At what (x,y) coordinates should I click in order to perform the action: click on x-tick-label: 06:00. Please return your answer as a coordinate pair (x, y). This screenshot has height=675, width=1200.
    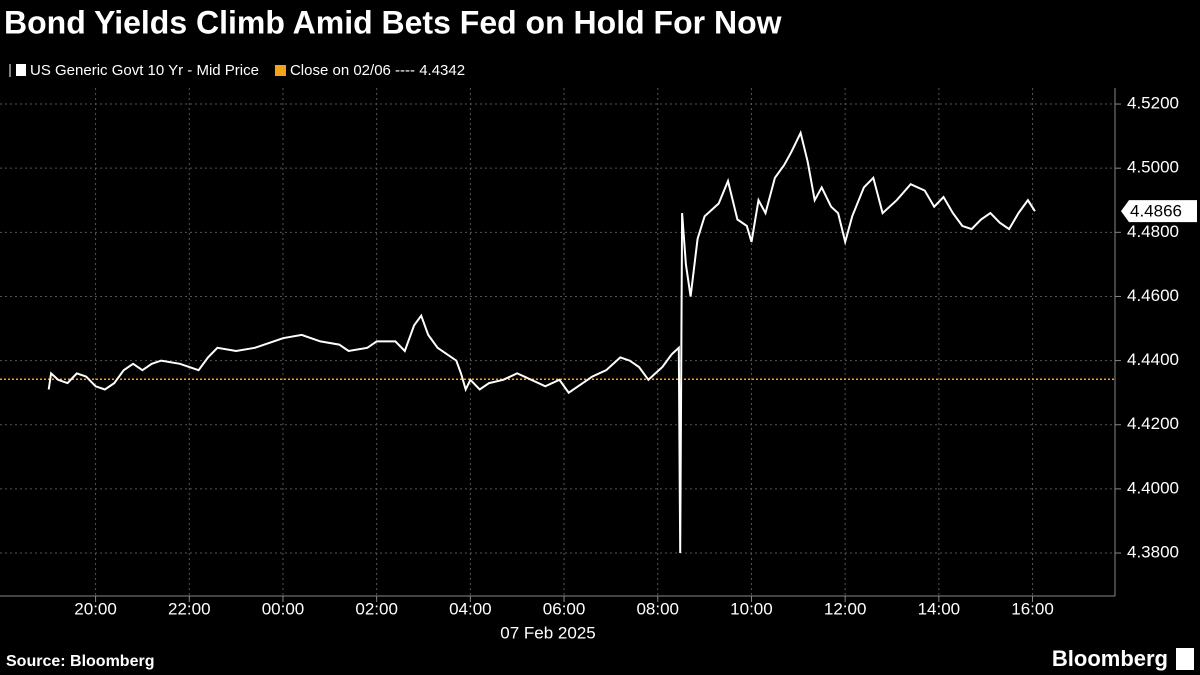
    Looking at the image, I should click on (564, 608).